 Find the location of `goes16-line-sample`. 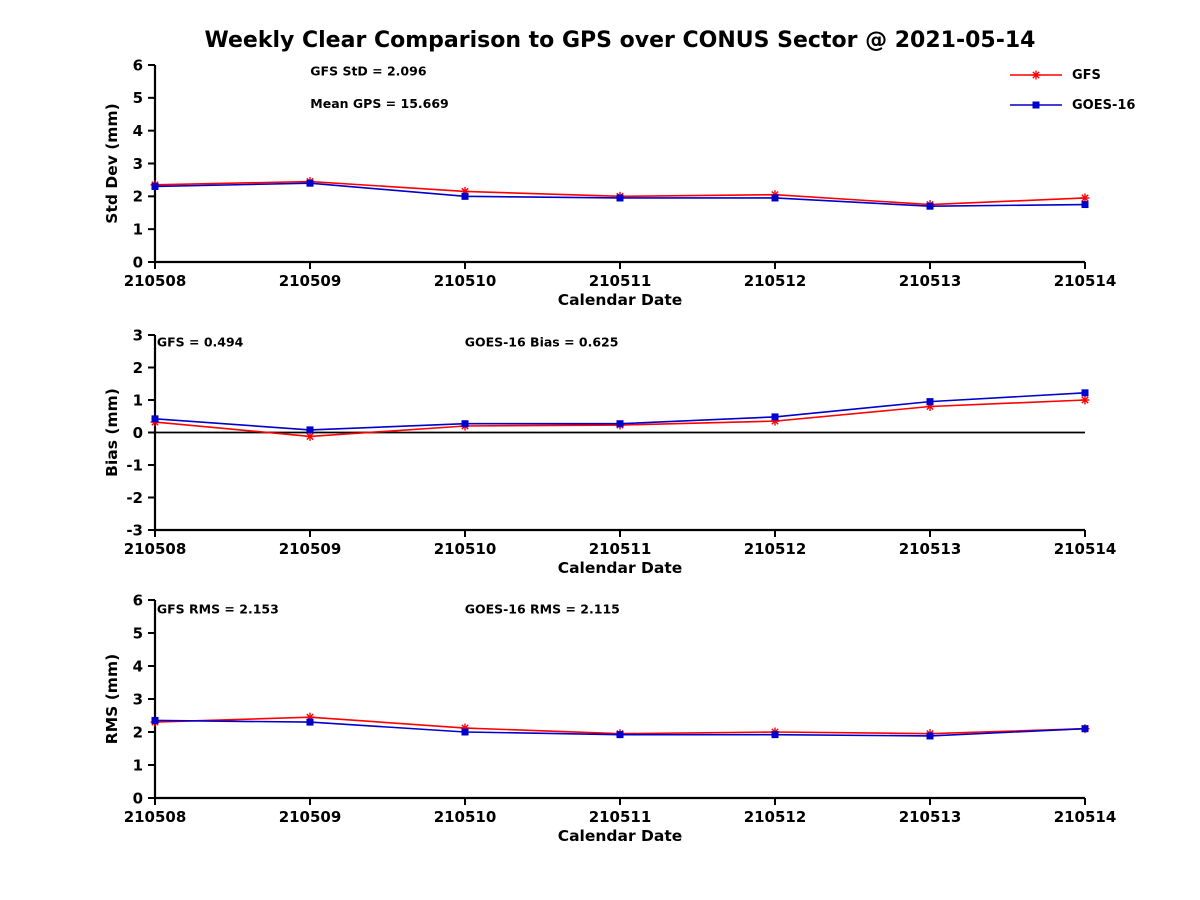

goes16-line-sample is located at coordinates (1036, 105).